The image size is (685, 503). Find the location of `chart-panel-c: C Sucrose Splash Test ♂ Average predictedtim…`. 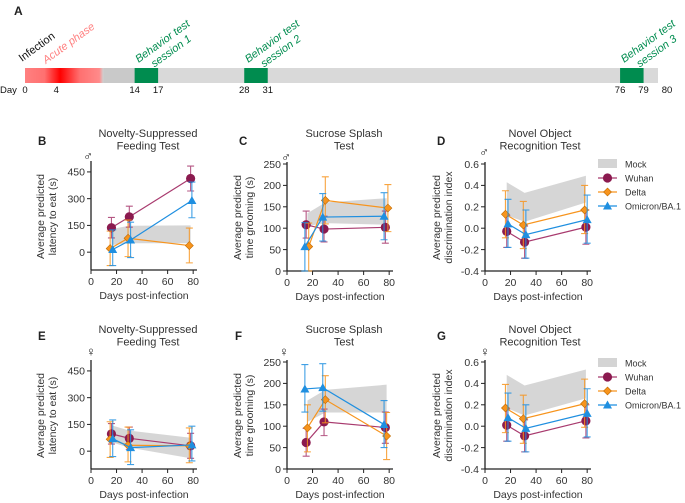

chart-panel-c: C Sucrose Splash Test ♂ Average predictedtim… is located at coordinates (313, 215).